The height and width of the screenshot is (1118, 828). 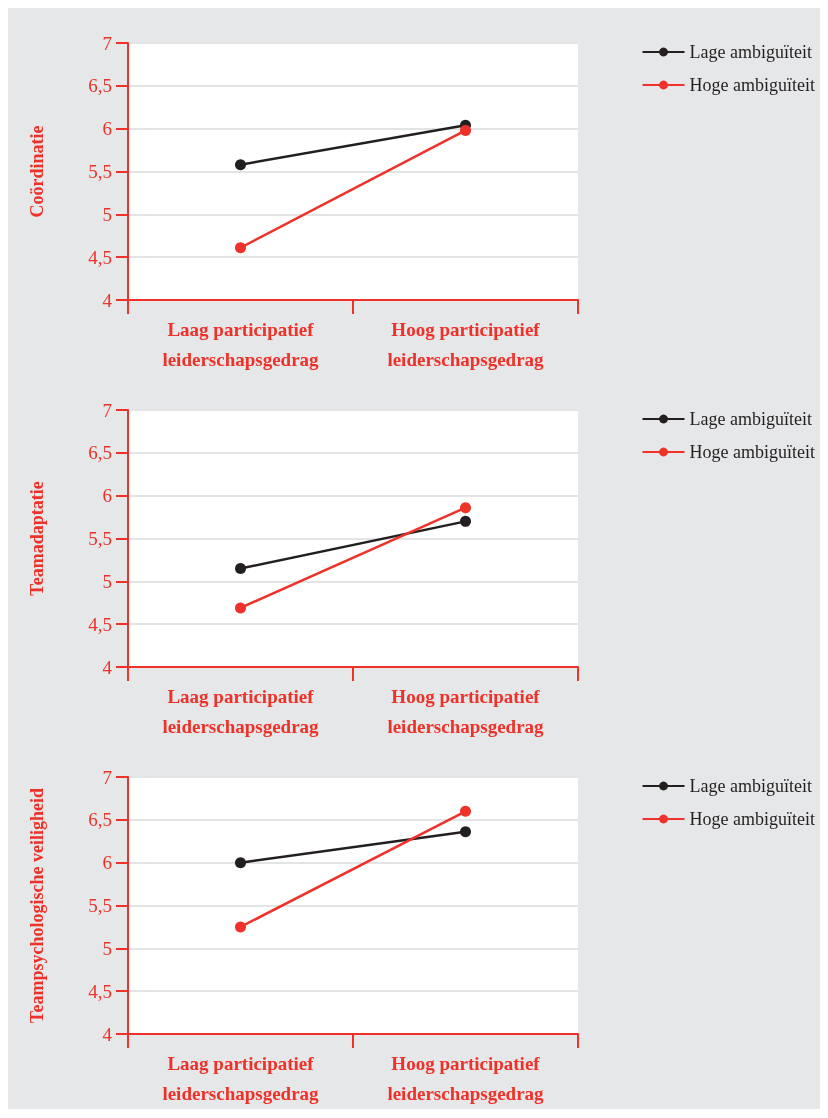 I want to click on y-axis-title: Teamadaptatie, so click(x=37, y=538).